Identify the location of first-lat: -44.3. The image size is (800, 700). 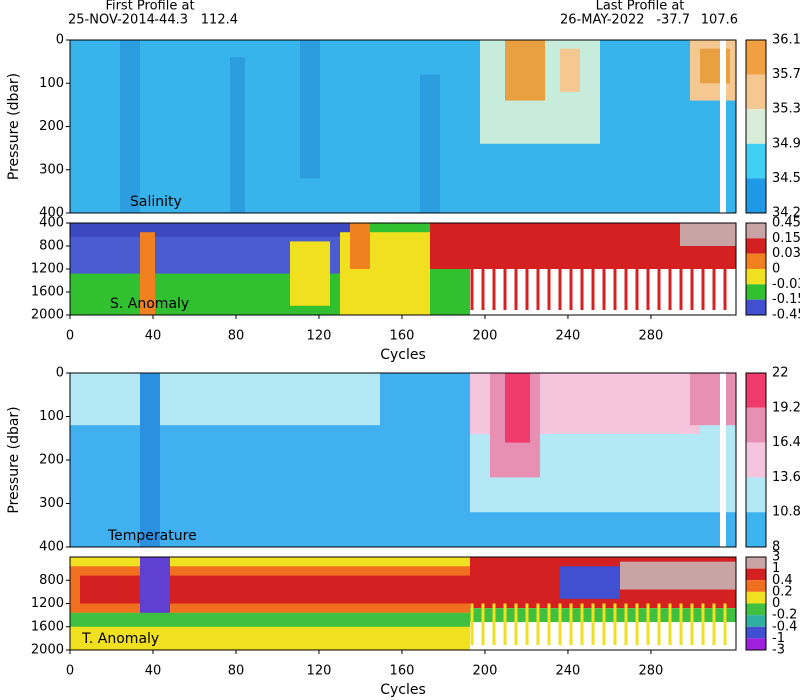
(171, 20).